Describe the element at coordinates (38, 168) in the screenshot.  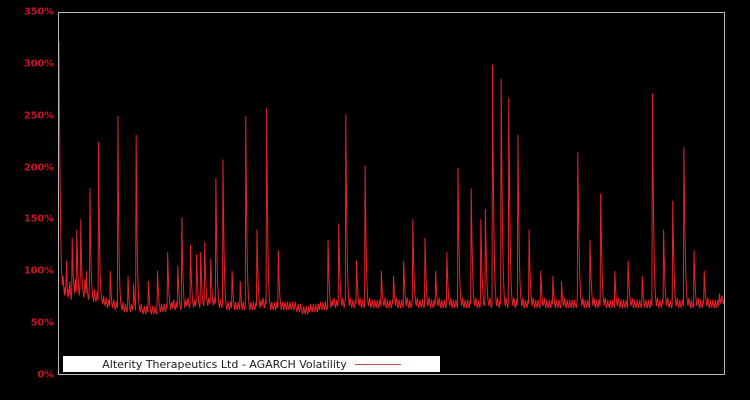
I see `y-axis-tick-label: 200%` at that location.